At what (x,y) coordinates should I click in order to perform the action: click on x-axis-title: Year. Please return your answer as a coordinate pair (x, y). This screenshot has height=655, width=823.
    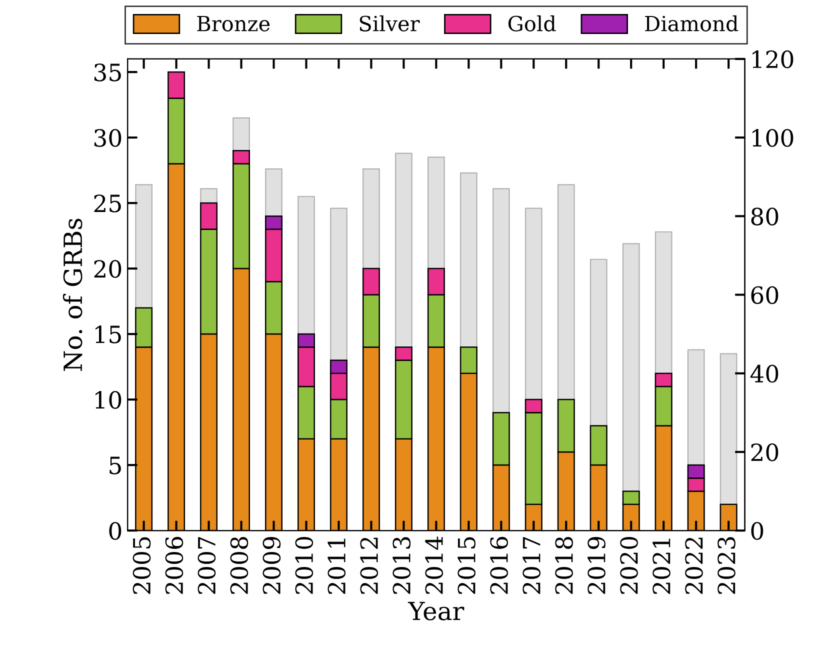
    Looking at the image, I should click on (436, 611).